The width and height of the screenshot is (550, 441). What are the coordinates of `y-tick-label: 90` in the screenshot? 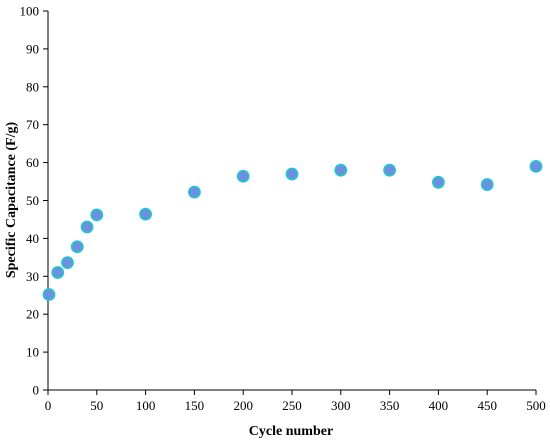 It's located at (32, 48).